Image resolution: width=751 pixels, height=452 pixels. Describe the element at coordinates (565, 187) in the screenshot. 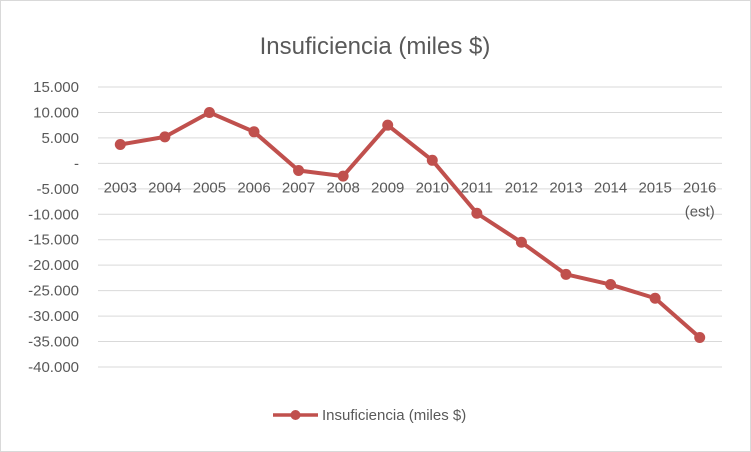

I see `x-tick-label: 2013` at that location.